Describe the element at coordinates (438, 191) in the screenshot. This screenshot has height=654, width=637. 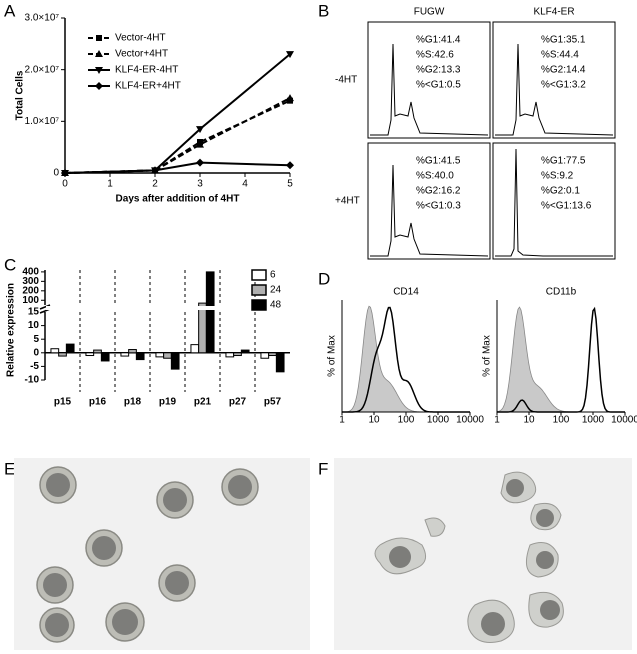
I see `cell-cycle-stat: %G2:16.2` at that location.